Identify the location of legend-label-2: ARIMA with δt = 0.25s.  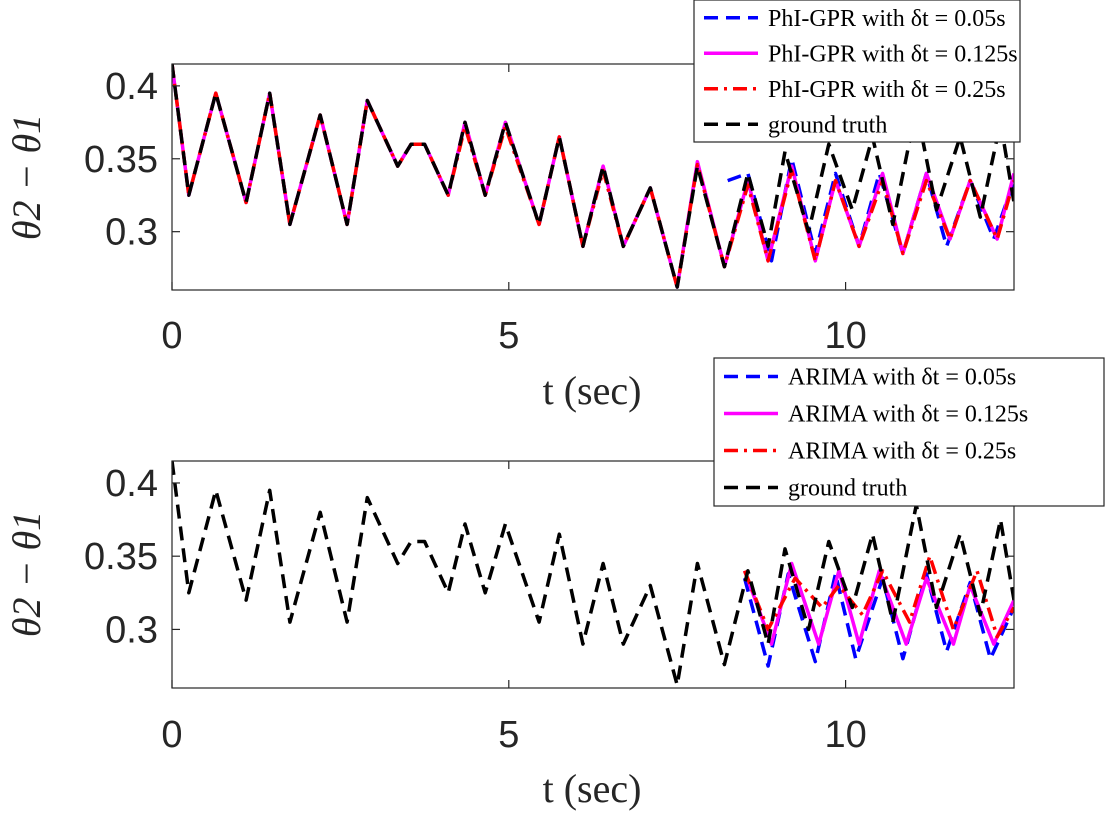
(902, 452).